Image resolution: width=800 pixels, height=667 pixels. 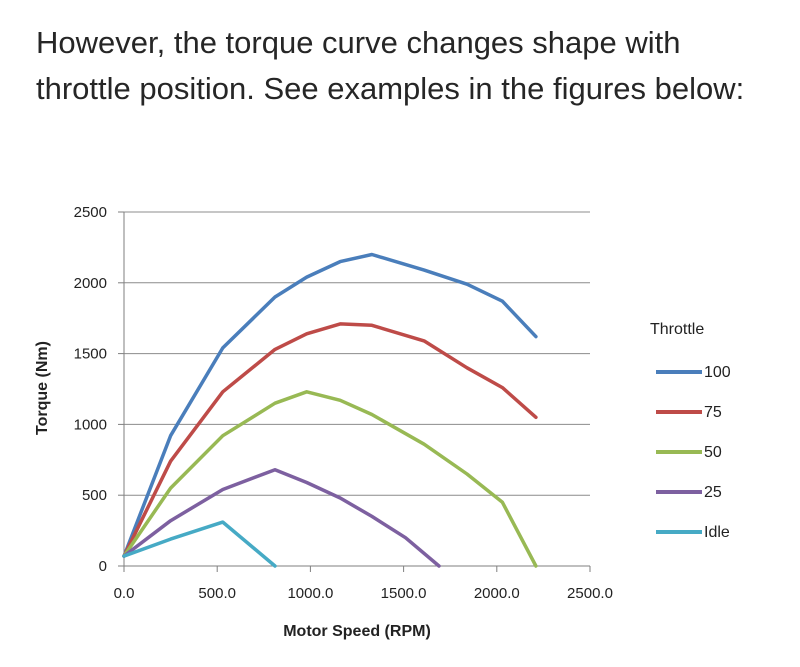 What do you see at coordinates (497, 593) in the screenshot?
I see `x-tick-label: 2000.0` at bounding box center [497, 593].